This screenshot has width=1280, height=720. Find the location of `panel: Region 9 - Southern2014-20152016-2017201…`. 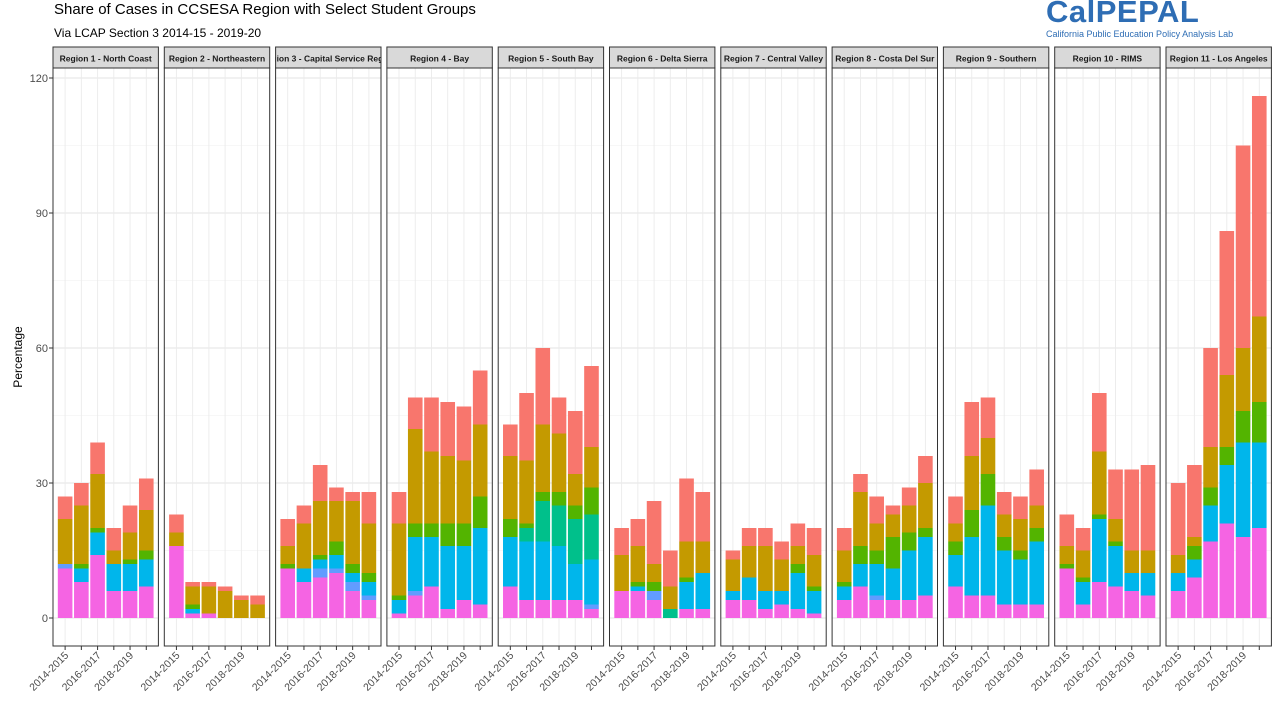

panel: Region 9 - Southern2014-20152016-2017201… is located at coordinates (984, 370).